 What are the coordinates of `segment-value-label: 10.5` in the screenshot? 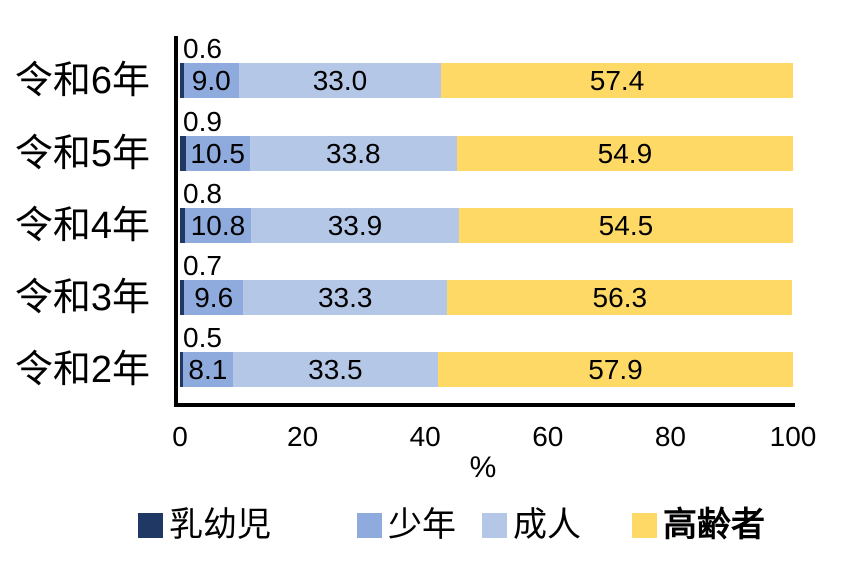 It's located at (217, 153).